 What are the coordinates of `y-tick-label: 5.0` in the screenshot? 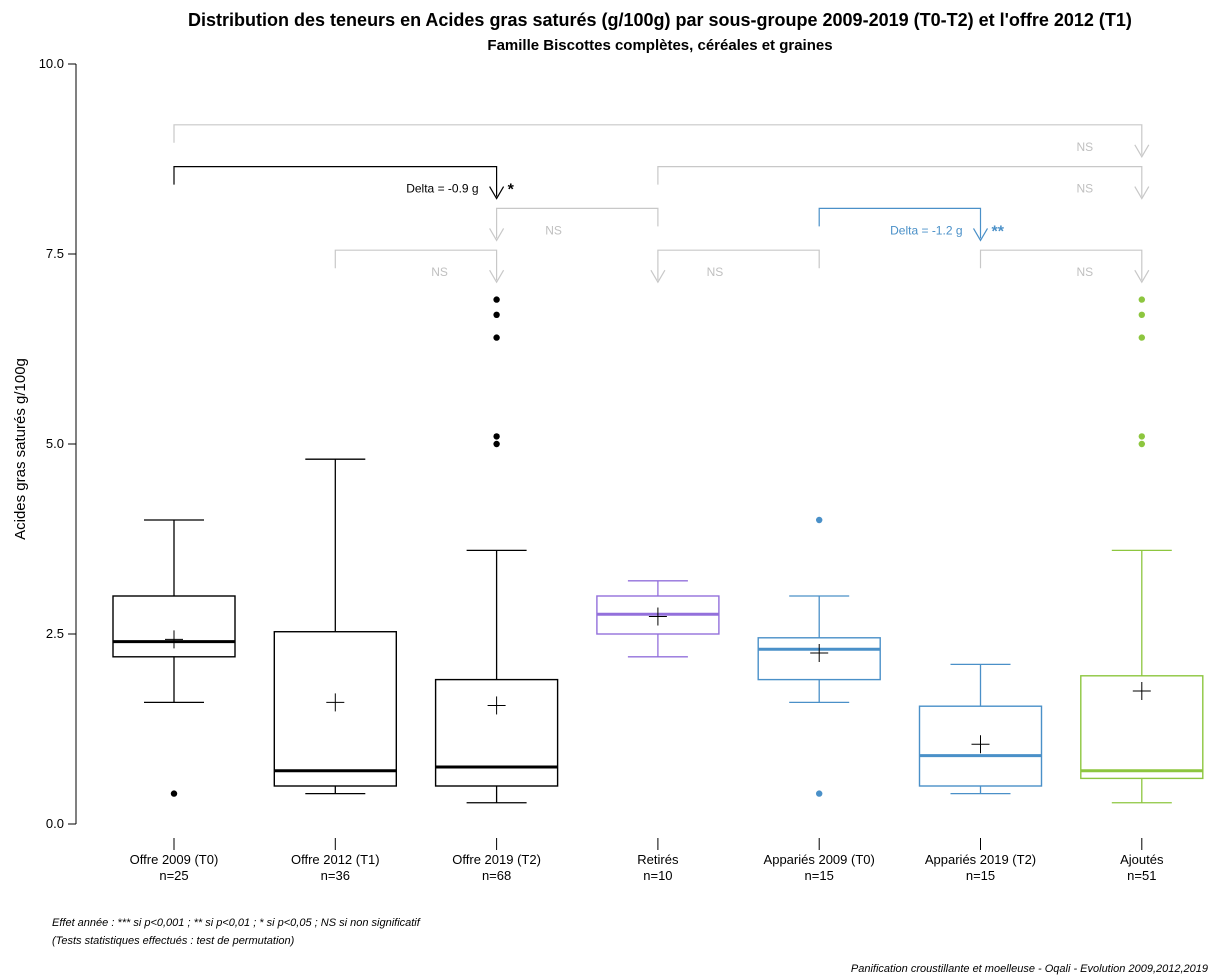 It's located at (55, 443).